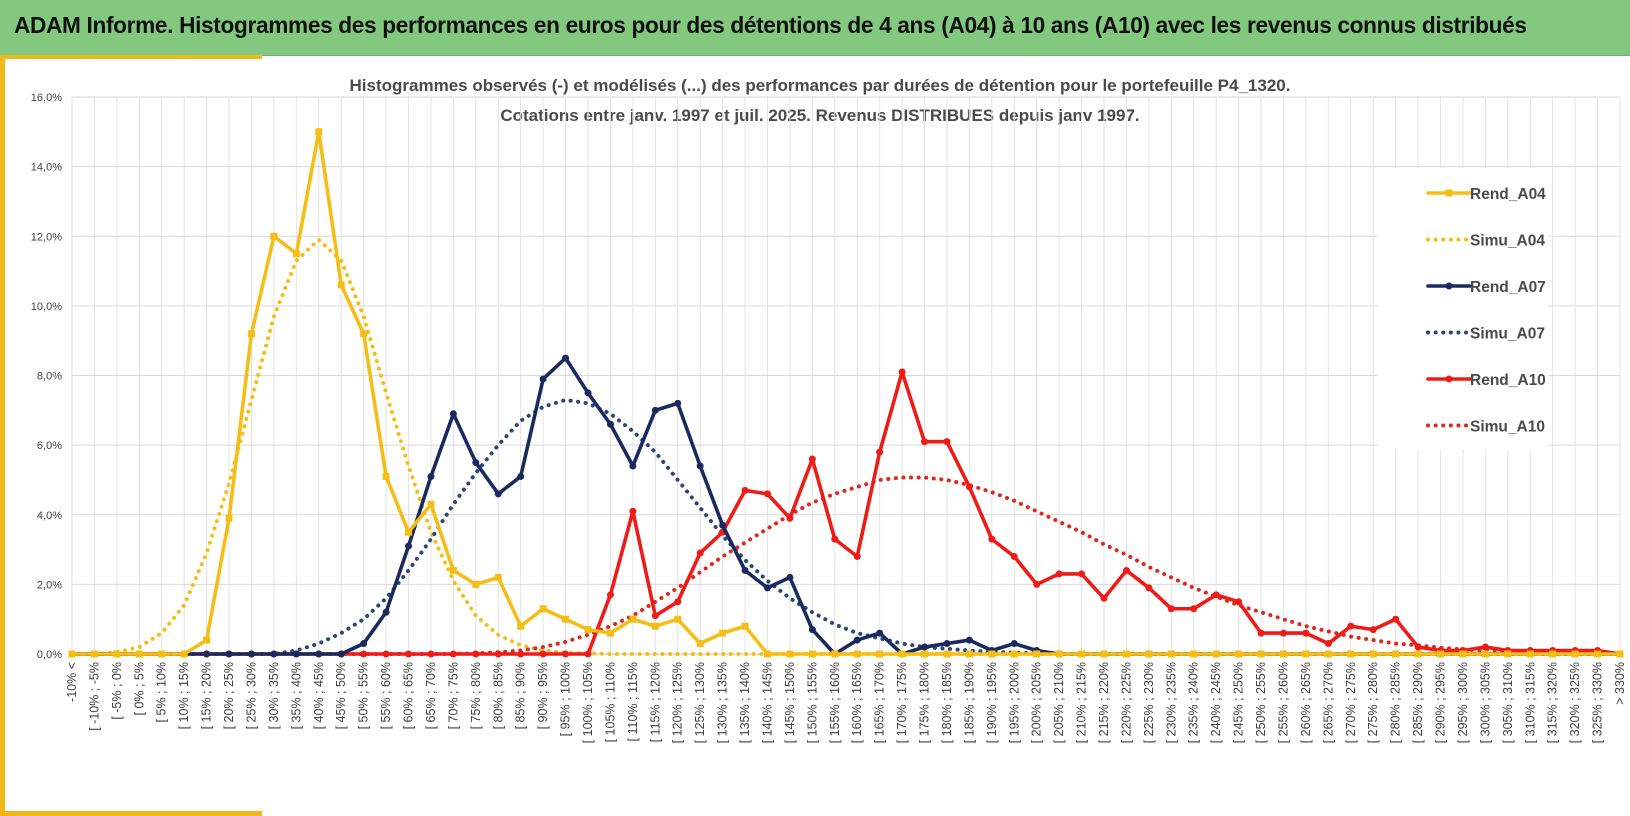 The image size is (1630, 816). Describe the element at coordinates (566, 699) in the screenshot. I see `x-tick-label: [ 95% ; 100%` at that location.